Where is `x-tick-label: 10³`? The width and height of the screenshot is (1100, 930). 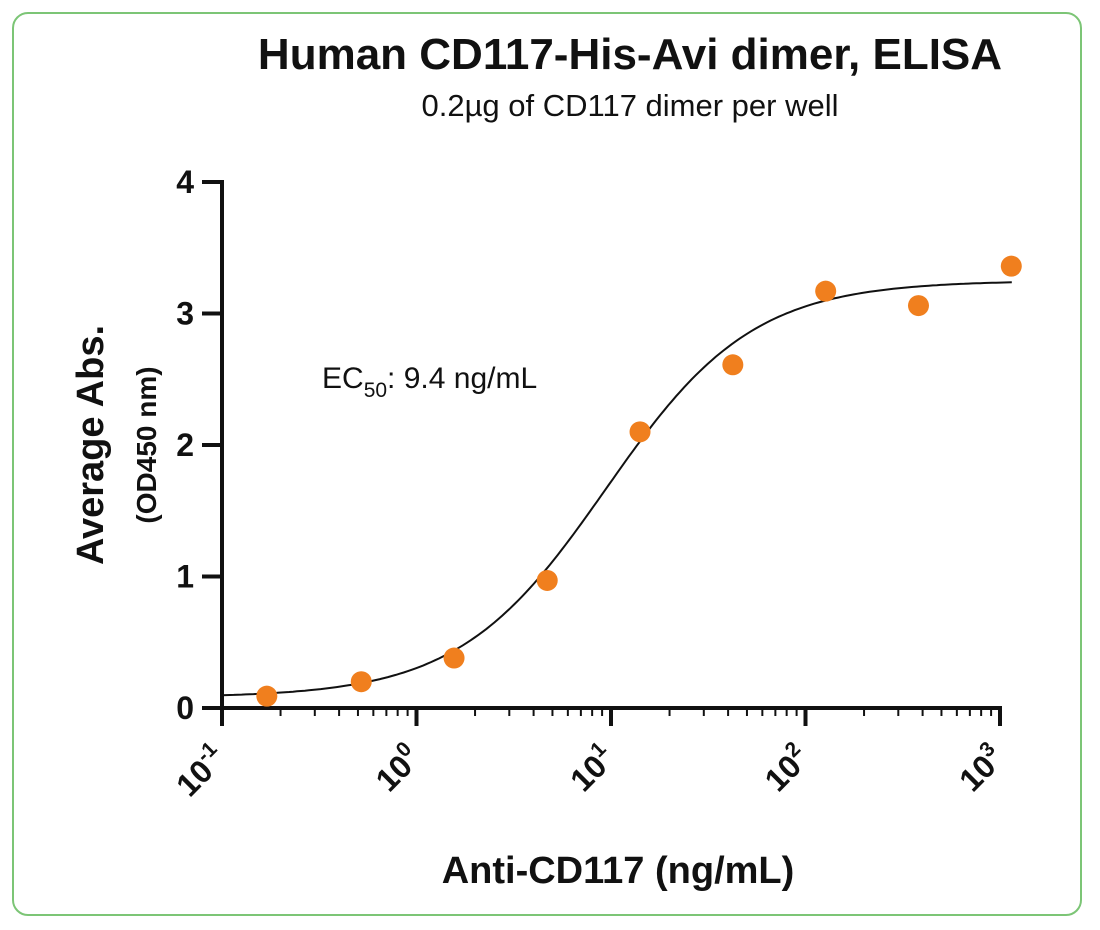
x-tick-label: 10³ is located at coordinates (980, 767).